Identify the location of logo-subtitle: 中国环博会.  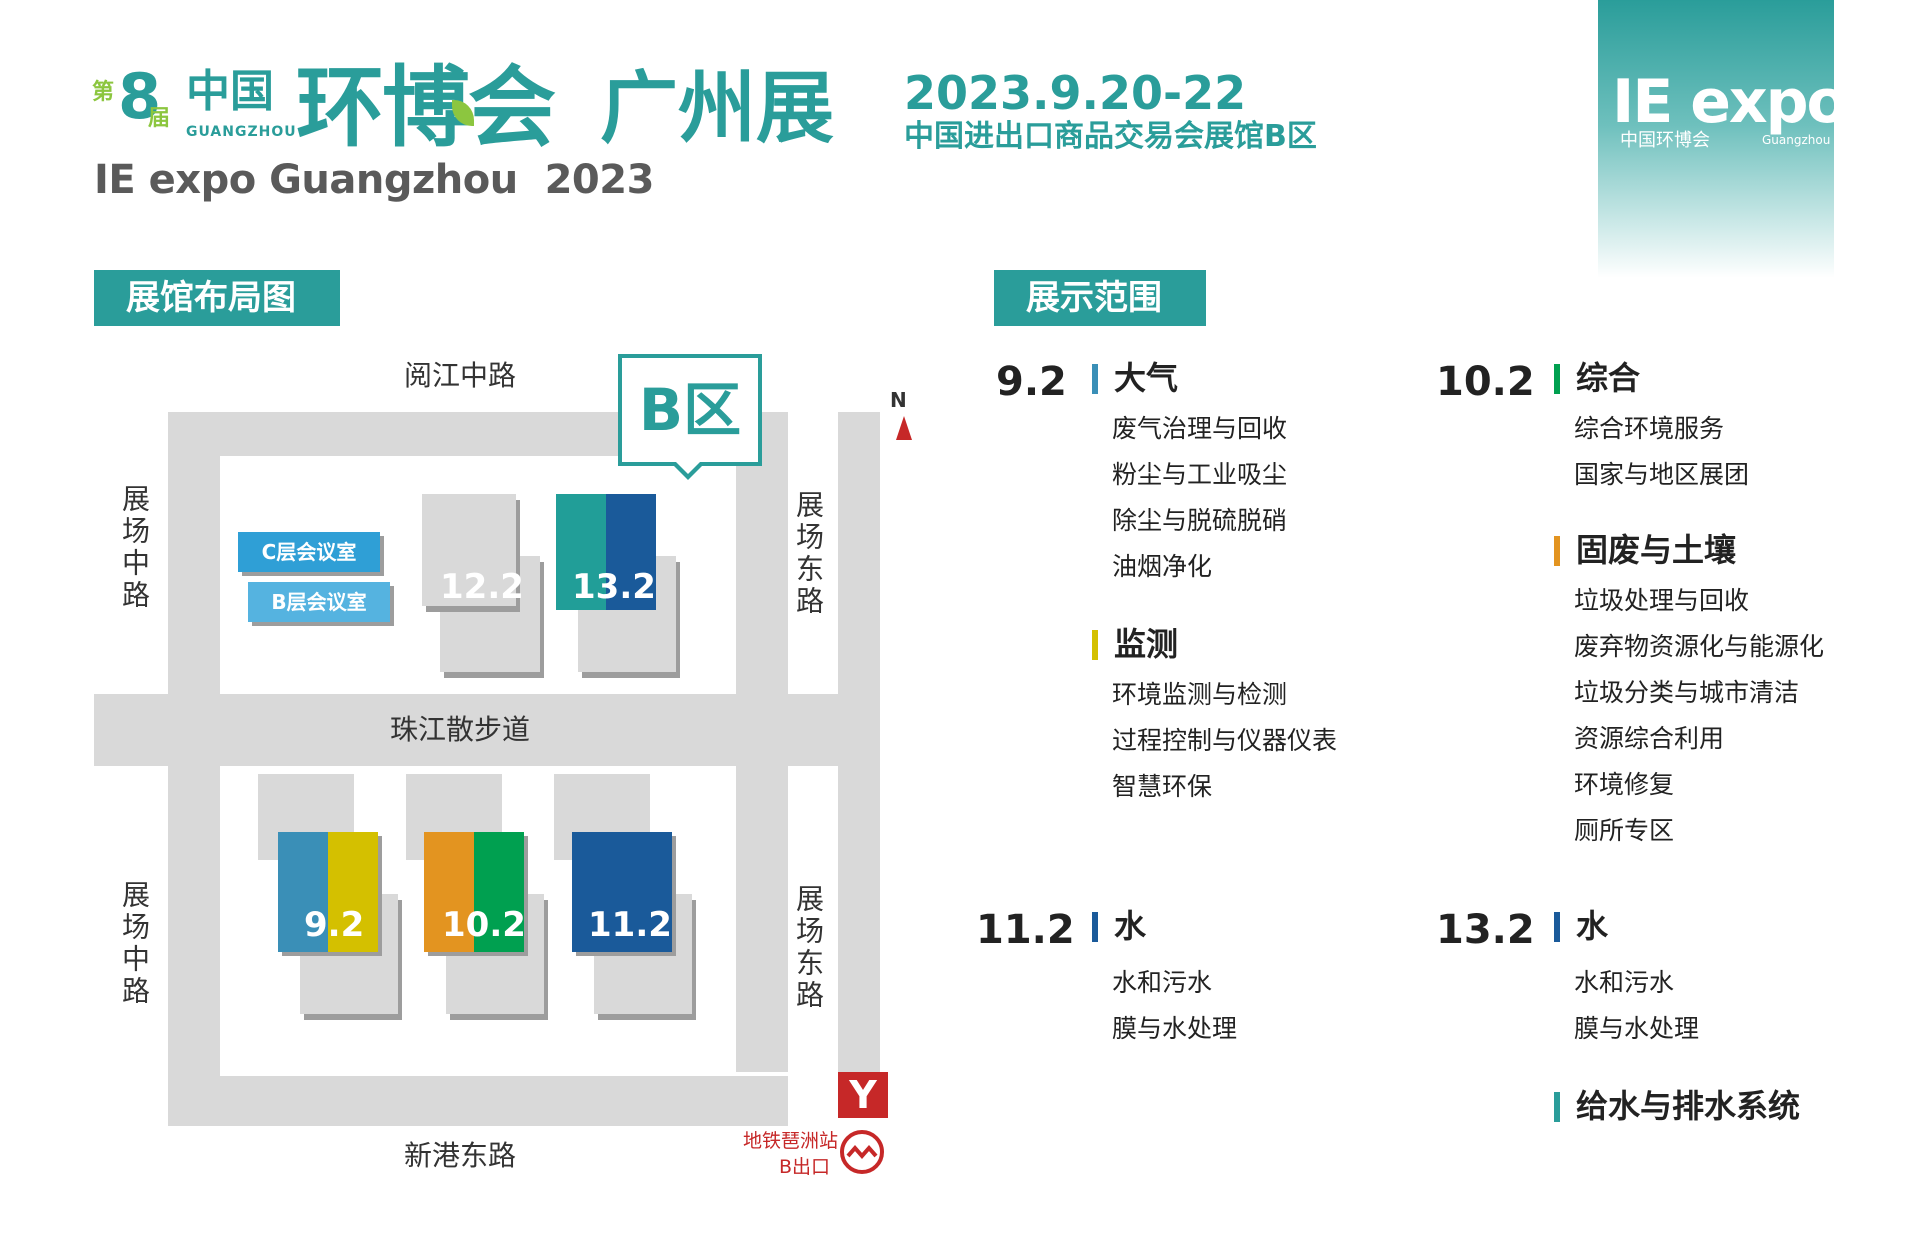
(1665, 140).